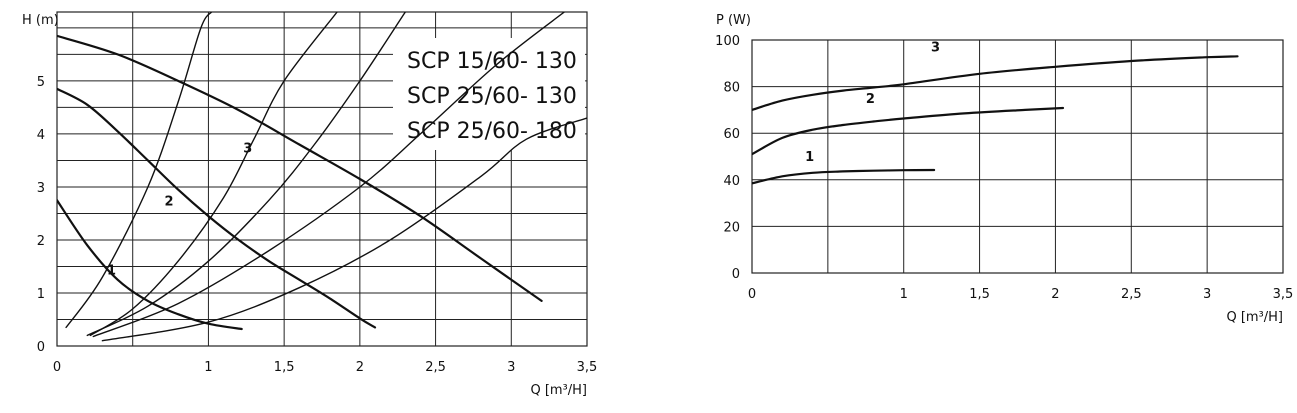 The image size is (1297, 413). I want to click on y-tick-label: 5, so click(41, 82).